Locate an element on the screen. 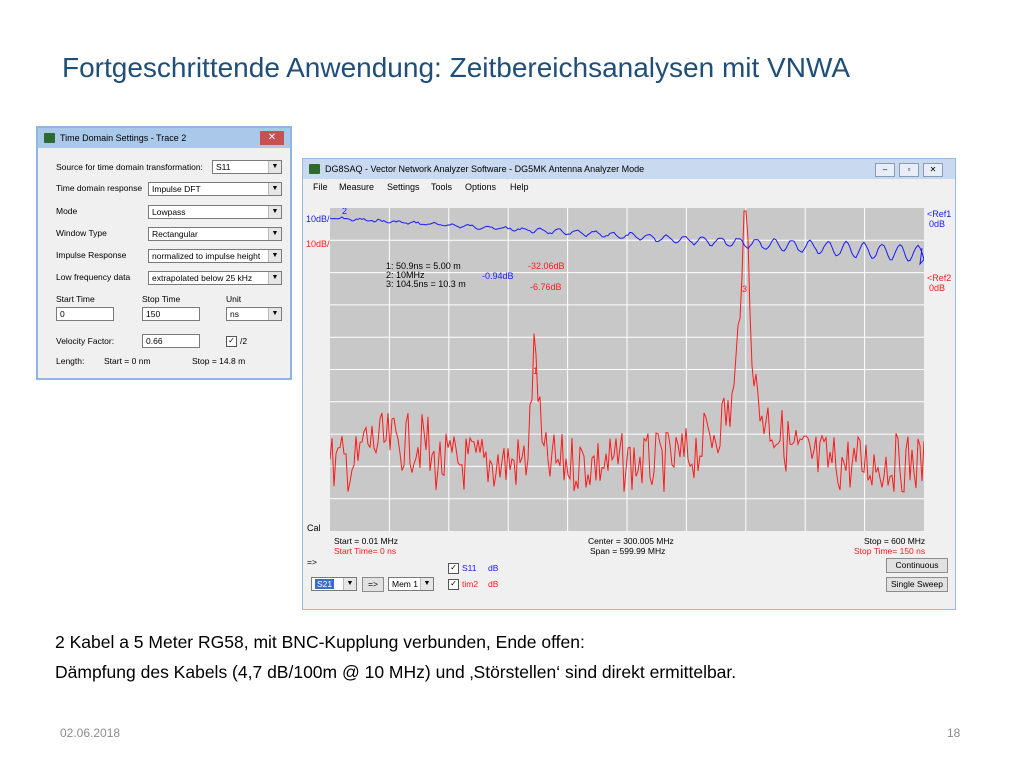 The height and width of the screenshot is (768, 1024). menu-options: Options is located at coordinates (481, 187).